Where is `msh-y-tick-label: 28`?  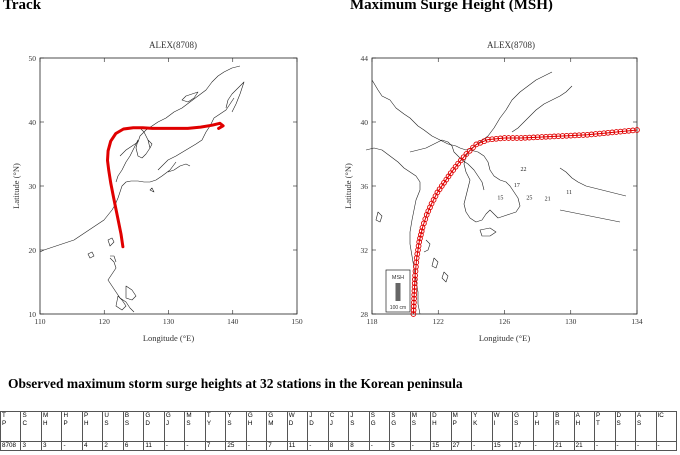
msh-y-tick-label: 28 is located at coordinates (365, 314).